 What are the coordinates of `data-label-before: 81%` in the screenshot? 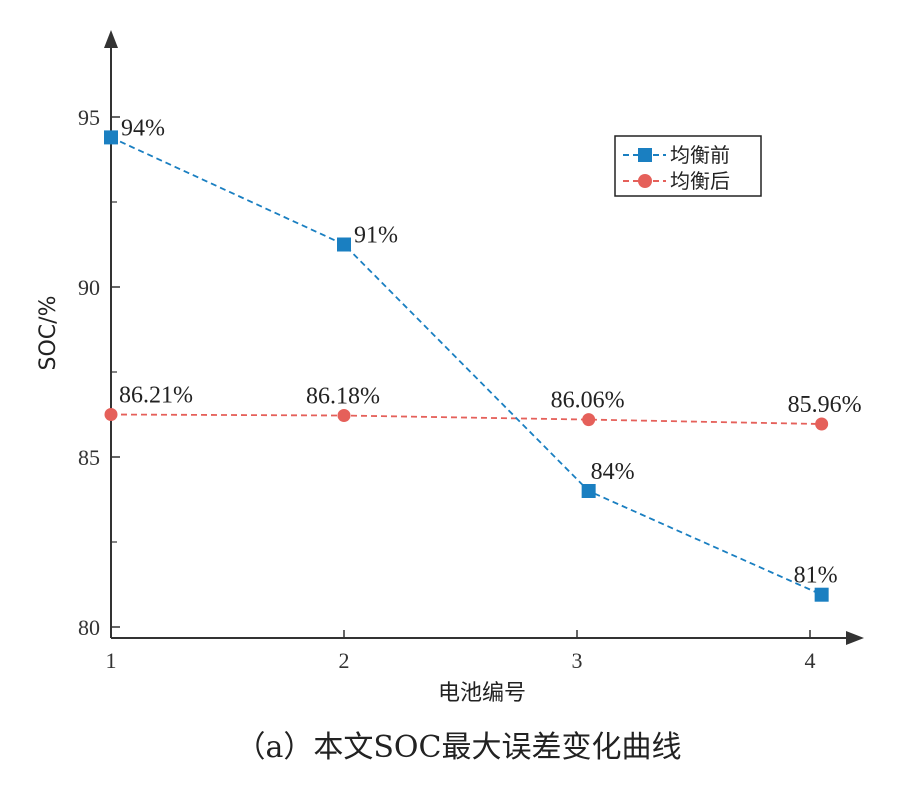 It's located at (816, 576).